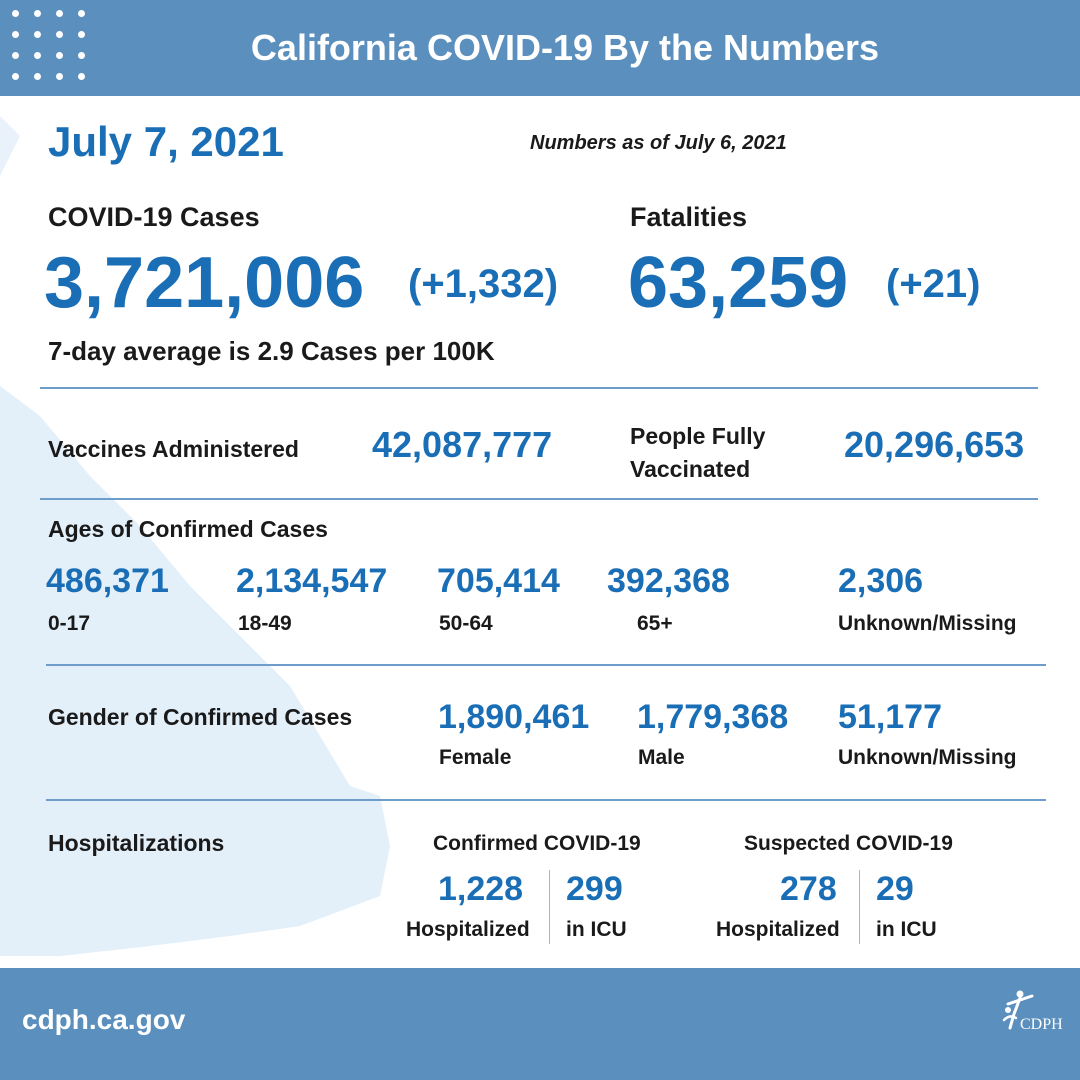 The width and height of the screenshot is (1080, 1080). What do you see at coordinates (468, 929) in the screenshot?
I see `confirmed-hospitalized-label: Hospitalized` at bounding box center [468, 929].